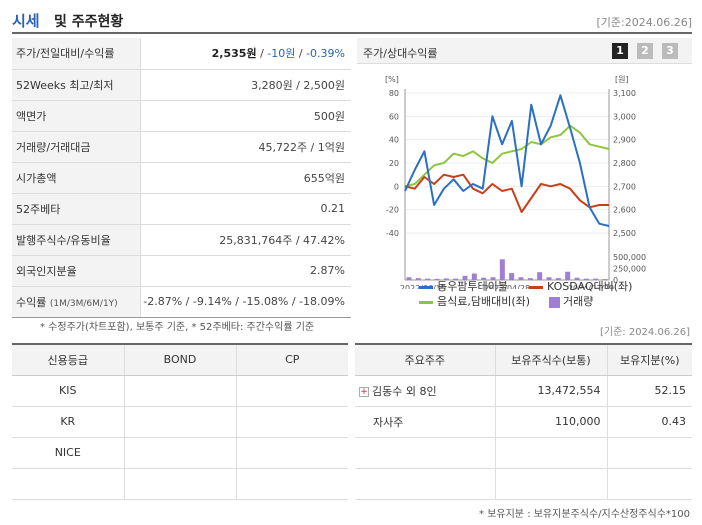 The height and width of the screenshot is (525, 702). I want to click on chart-page-3-button: 3, so click(670, 51).